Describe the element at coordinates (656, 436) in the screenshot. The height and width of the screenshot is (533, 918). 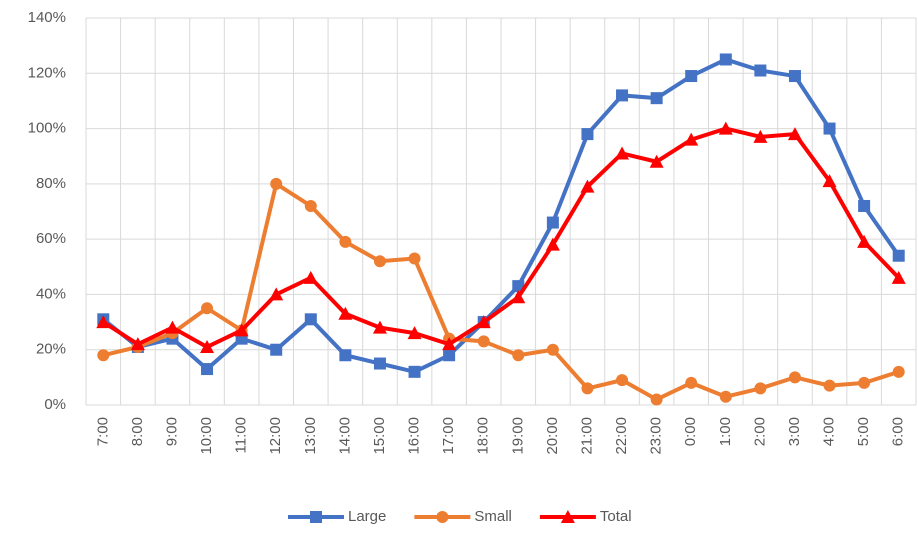
I see `x-tick-label: 23:00` at that location.